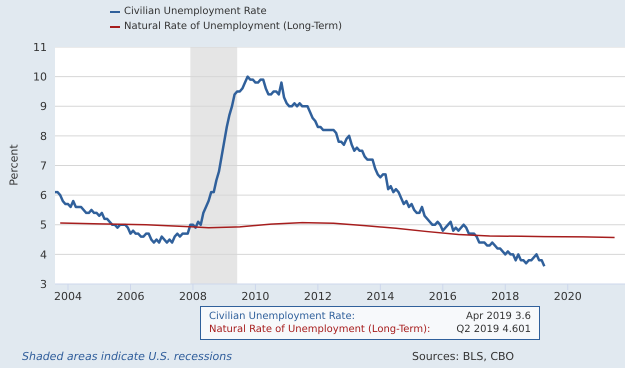  Describe the element at coordinates (40, 77) in the screenshot. I see `y-tick-label: 10` at that location.